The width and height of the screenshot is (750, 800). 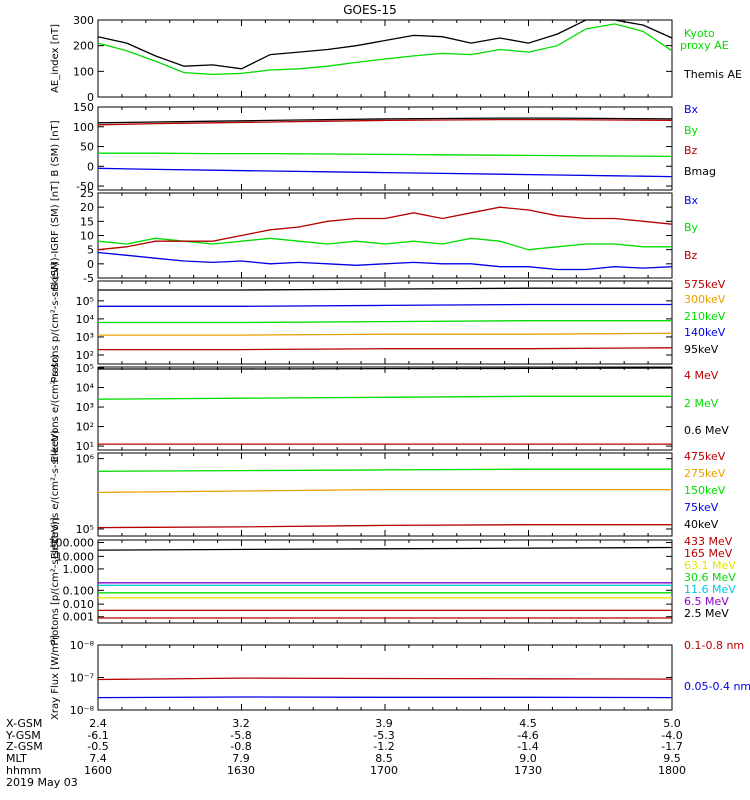 What do you see at coordinates (708, 541) in the screenshot?
I see `legend-entry: 433 MeV` at bounding box center [708, 541].